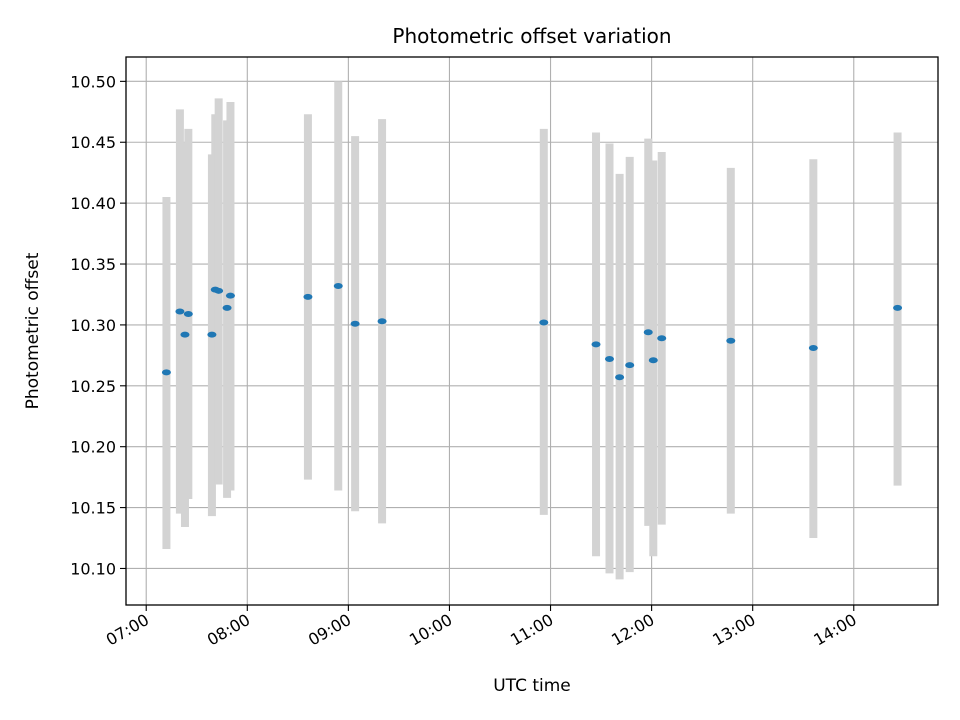 This screenshot has width=960, height=720. What do you see at coordinates (93, 568) in the screenshot?
I see `y-tick-label: 10.10` at bounding box center [93, 568].